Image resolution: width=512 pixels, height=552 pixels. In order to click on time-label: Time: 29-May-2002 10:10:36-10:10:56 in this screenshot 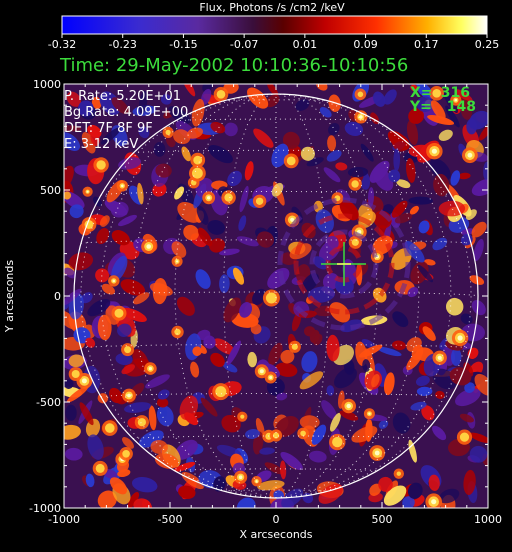, I will do `click(233, 65)`.